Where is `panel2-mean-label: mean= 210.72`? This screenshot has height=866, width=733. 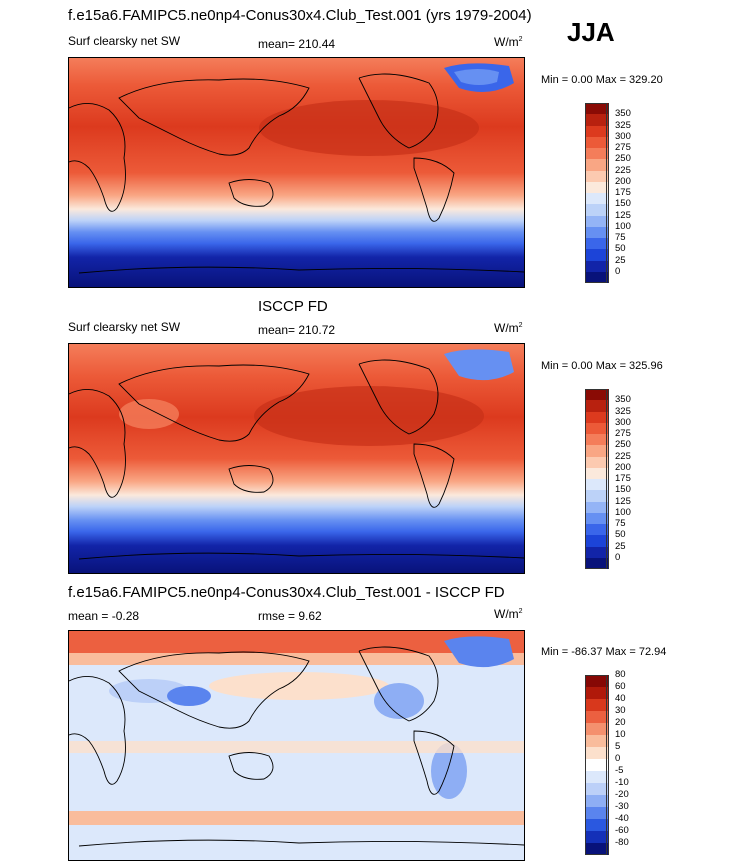 panel2-mean-label: mean= 210.72 is located at coordinates (297, 330).